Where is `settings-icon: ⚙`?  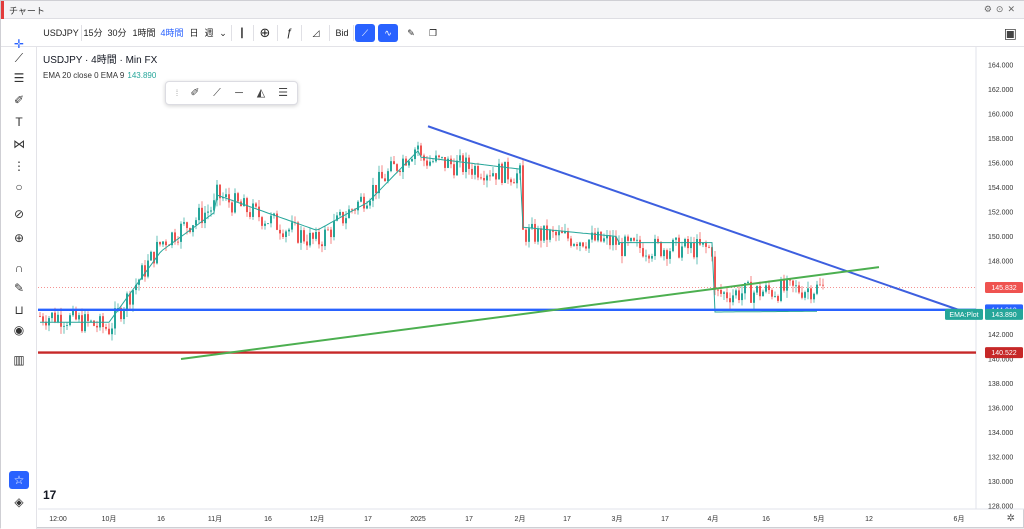 settings-icon: ⚙ is located at coordinates (989, 9).